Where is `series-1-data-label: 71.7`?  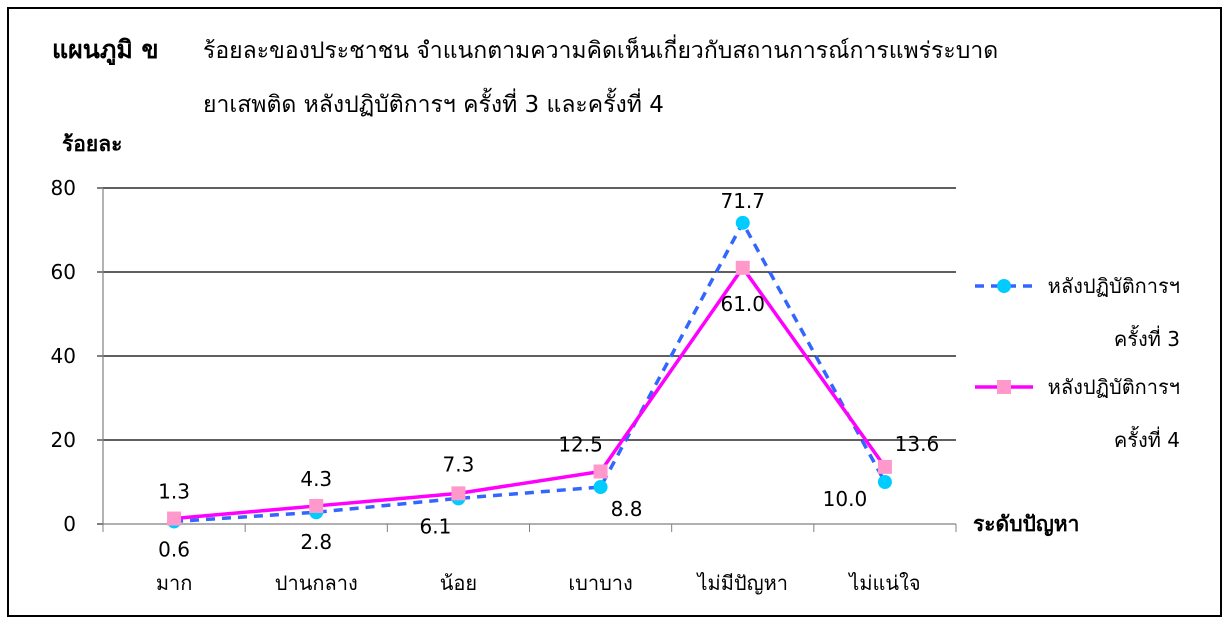 series-1-data-label: 71.7 is located at coordinates (742, 201).